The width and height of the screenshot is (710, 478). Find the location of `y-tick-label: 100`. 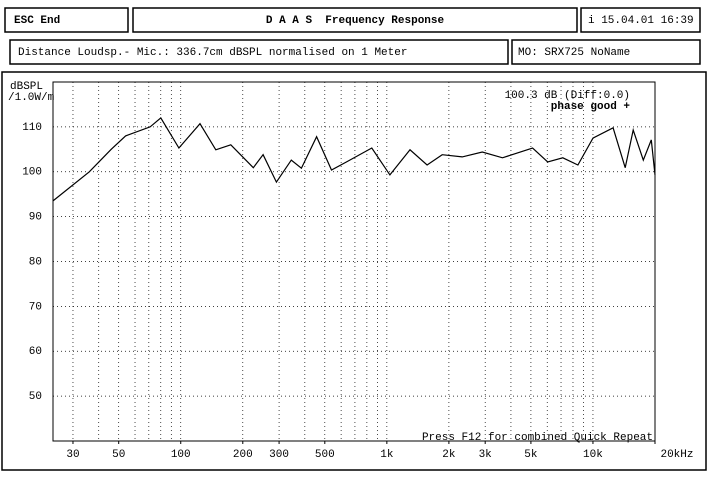

y-tick-label: 100 is located at coordinates (32, 173).